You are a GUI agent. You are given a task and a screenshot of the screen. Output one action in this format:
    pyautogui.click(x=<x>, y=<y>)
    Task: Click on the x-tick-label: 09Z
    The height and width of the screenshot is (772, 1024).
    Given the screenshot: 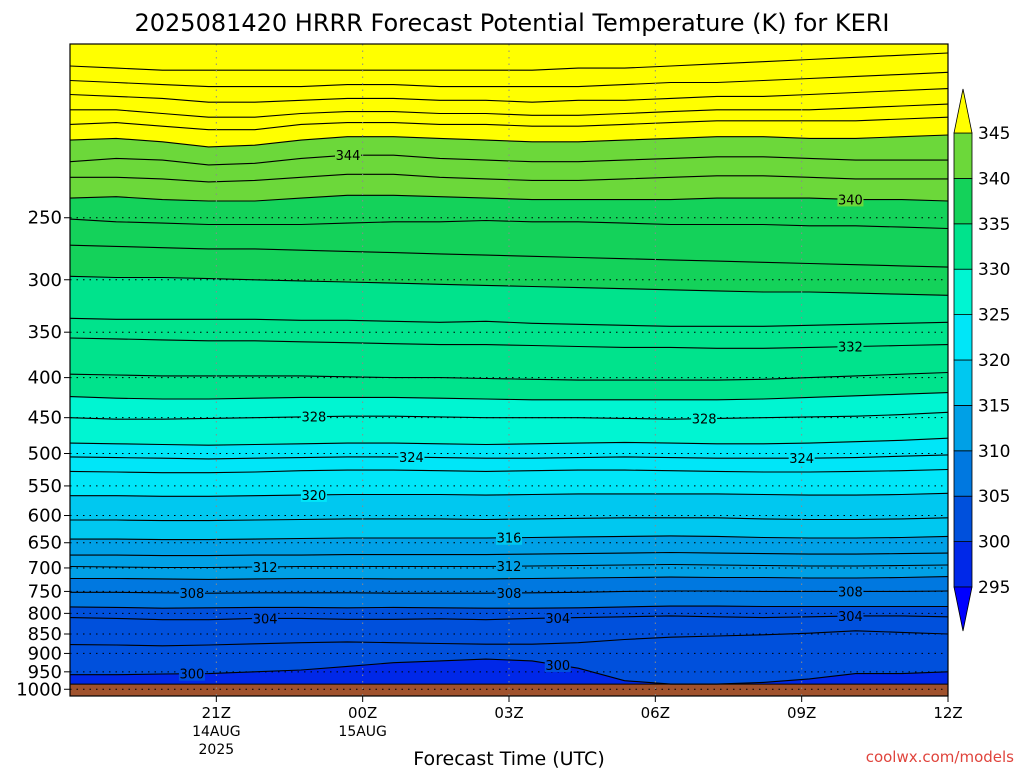 What is the action you would take?
    pyautogui.click(x=801, y=713)
    